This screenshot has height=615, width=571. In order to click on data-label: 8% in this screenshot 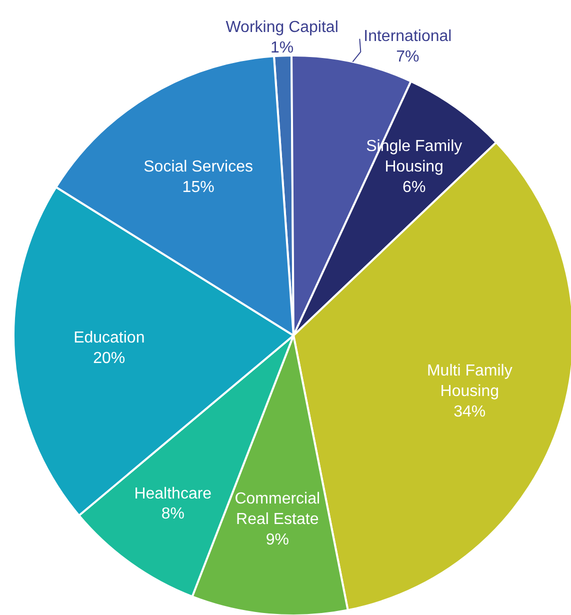, I will do `click(172, 514)`.